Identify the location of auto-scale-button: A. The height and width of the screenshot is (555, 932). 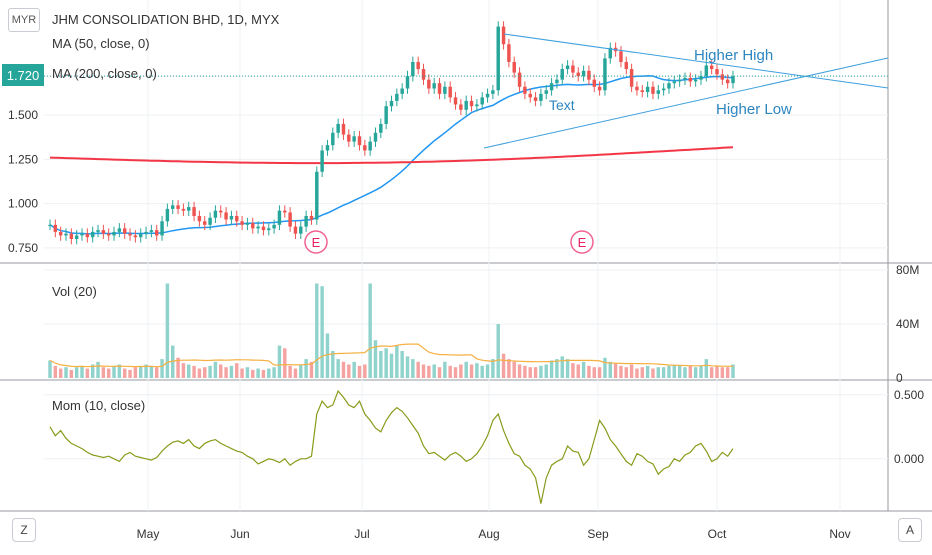
(910, 530).